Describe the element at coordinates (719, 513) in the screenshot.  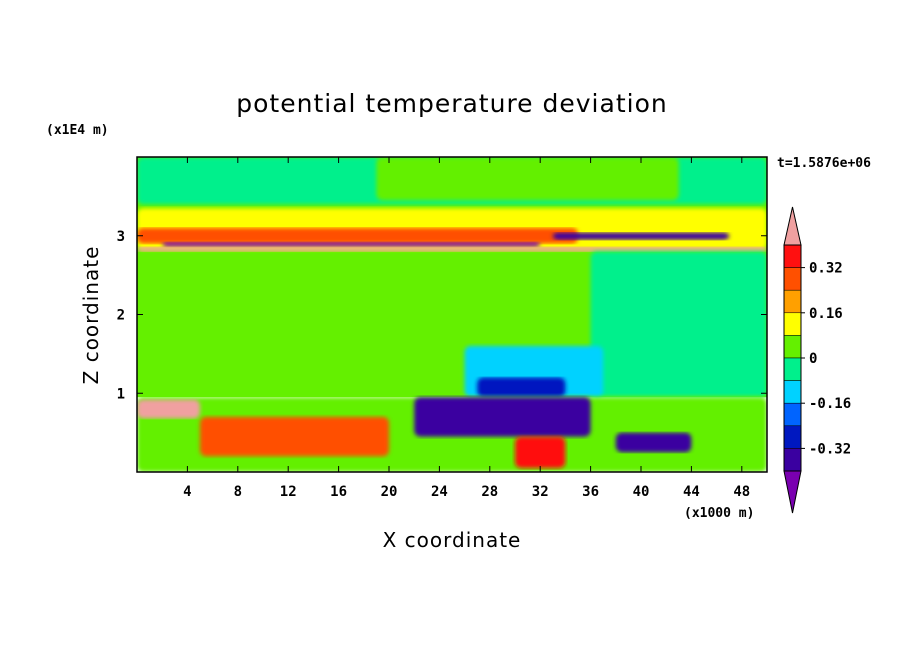
I see `x-unit-label: (x1000 m)` at that location.